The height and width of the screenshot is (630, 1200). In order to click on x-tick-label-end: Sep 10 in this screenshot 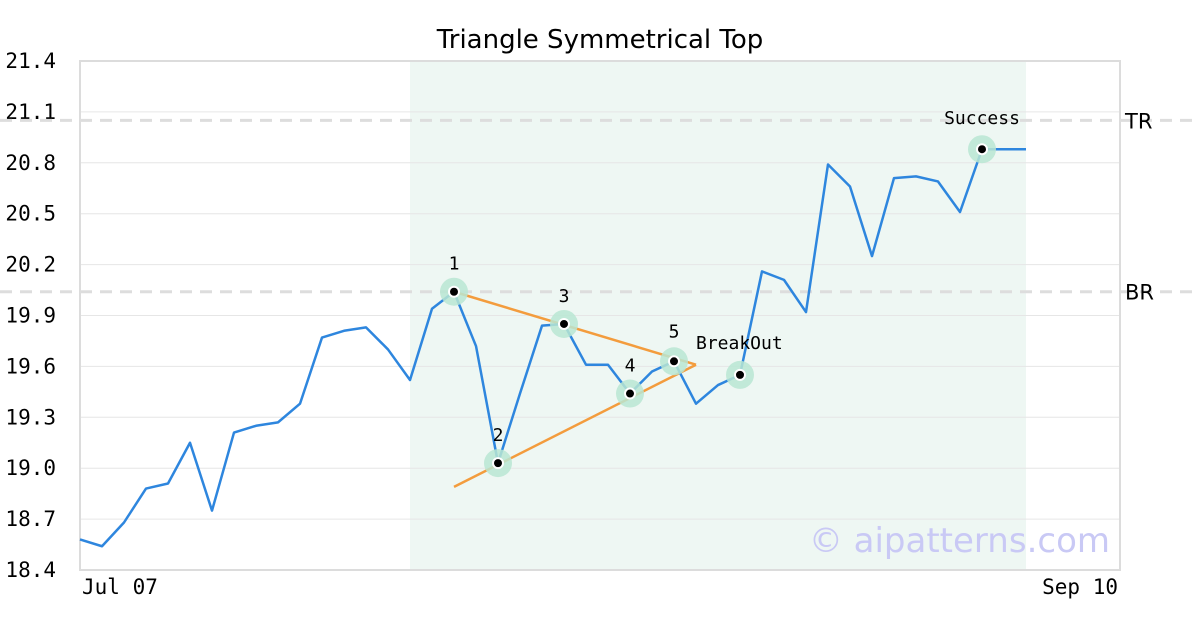, I will do `click(1080, 587)`.